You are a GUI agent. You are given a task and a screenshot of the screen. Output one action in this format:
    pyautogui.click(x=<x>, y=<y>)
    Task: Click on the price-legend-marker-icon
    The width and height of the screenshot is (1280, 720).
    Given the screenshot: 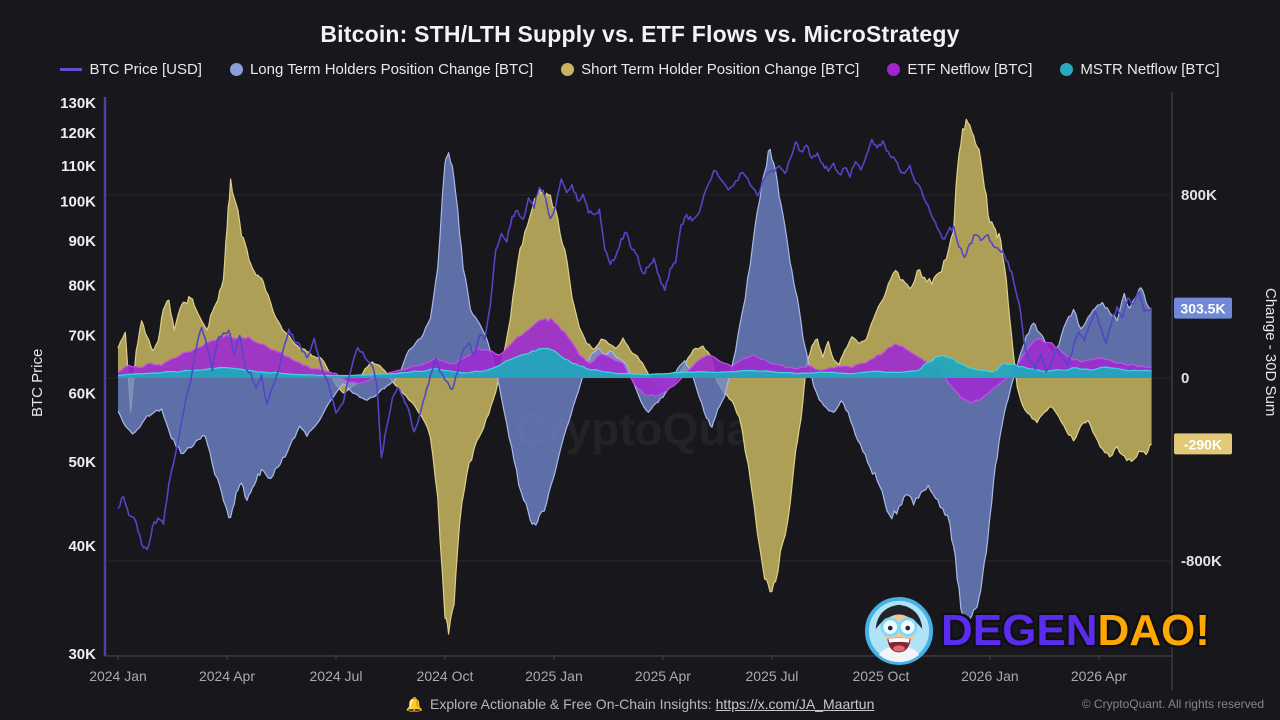 What is the action you would take?
    pyautogui.click(x=71, y=69)
    